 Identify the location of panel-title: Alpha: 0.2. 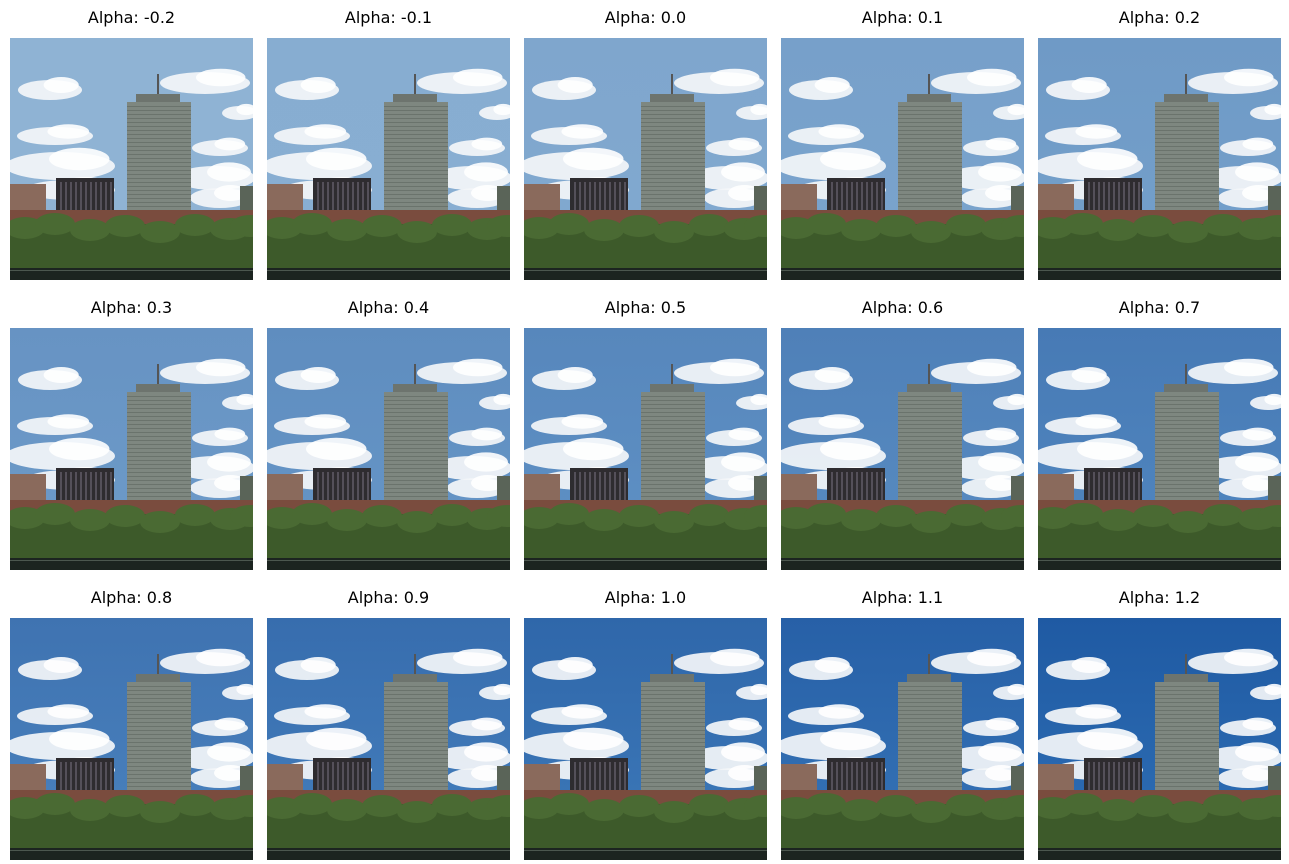
(1159, 17).